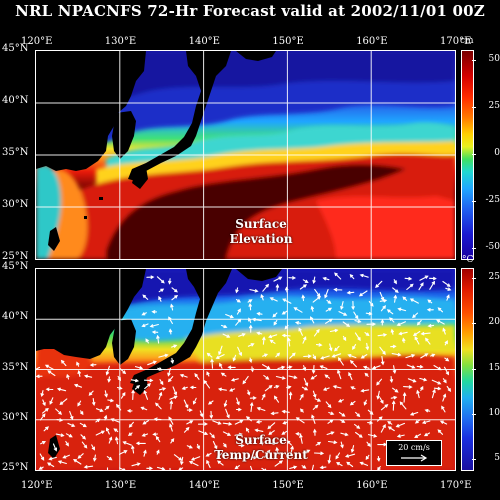  What do you see at coordinates (261, 455) in the screenshot?
I see `bottom-panel-label-line2: Temp/Current` at bounding box center [261, 455].